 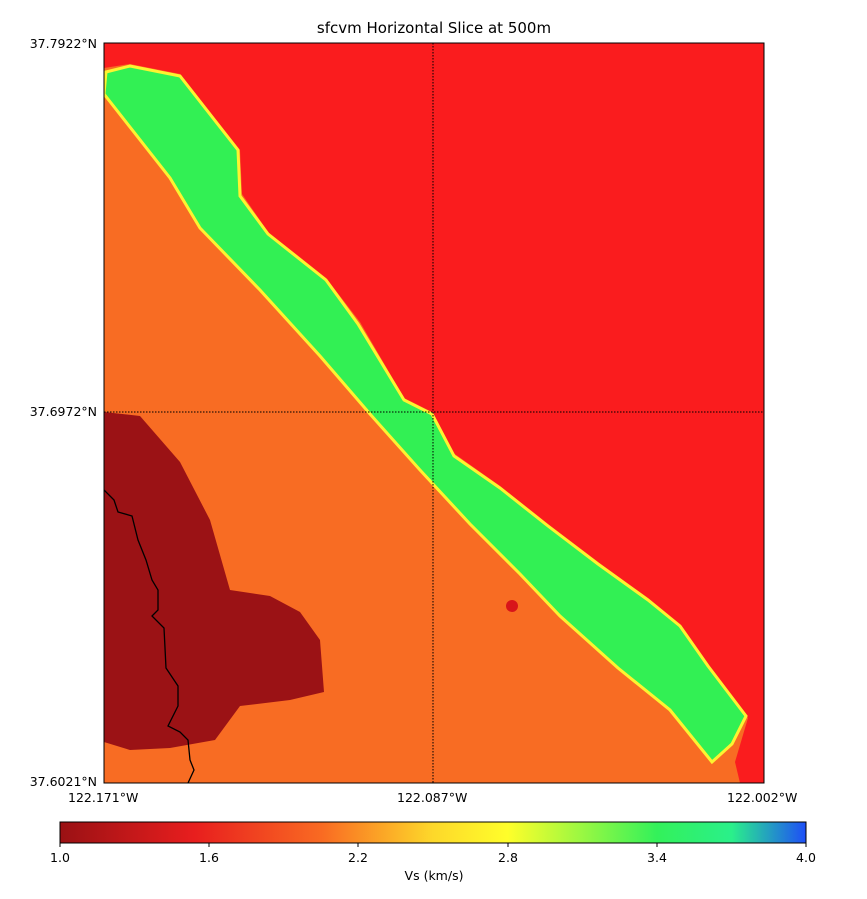 I want to click on lon-label-center: 122.087°W, so click(x=432, y=797).